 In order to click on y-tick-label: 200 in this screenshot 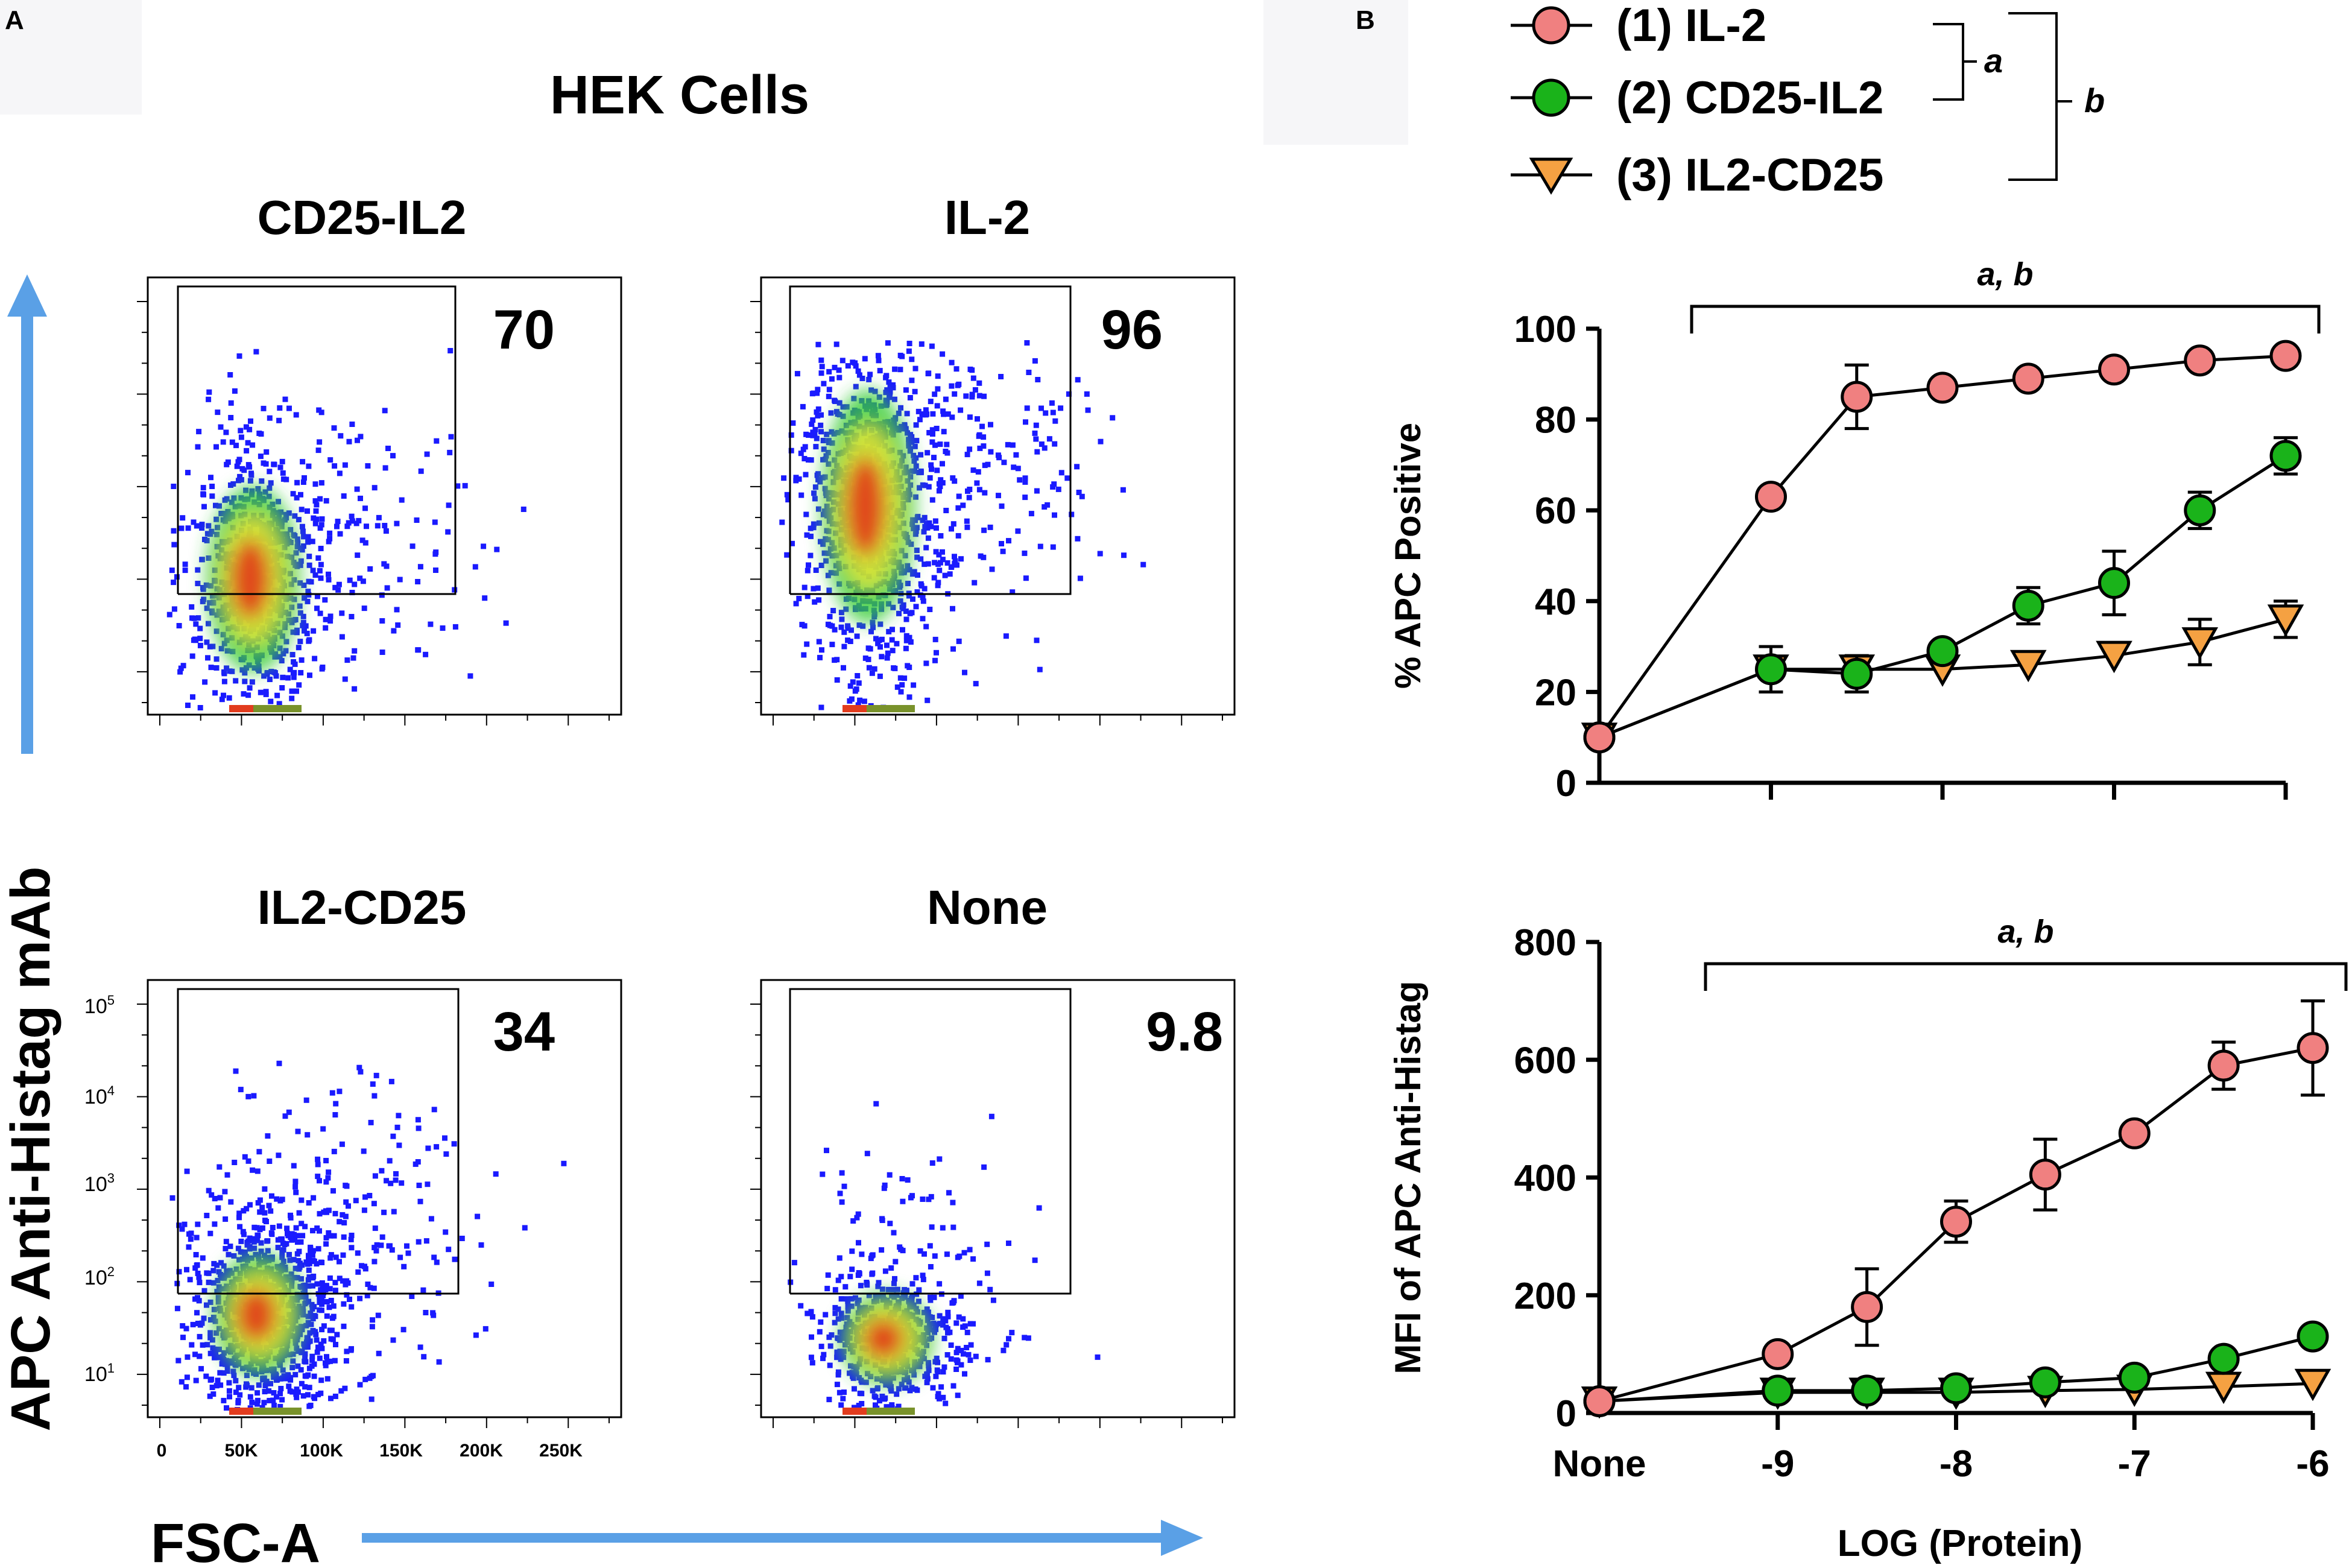, I will do `click(1545, 1296)`.